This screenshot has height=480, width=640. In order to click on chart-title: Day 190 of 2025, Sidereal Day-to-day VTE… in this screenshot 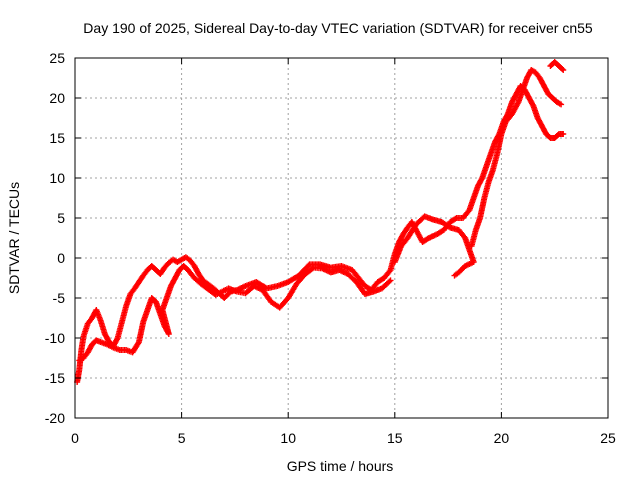, I will do `click(338, 28)`.